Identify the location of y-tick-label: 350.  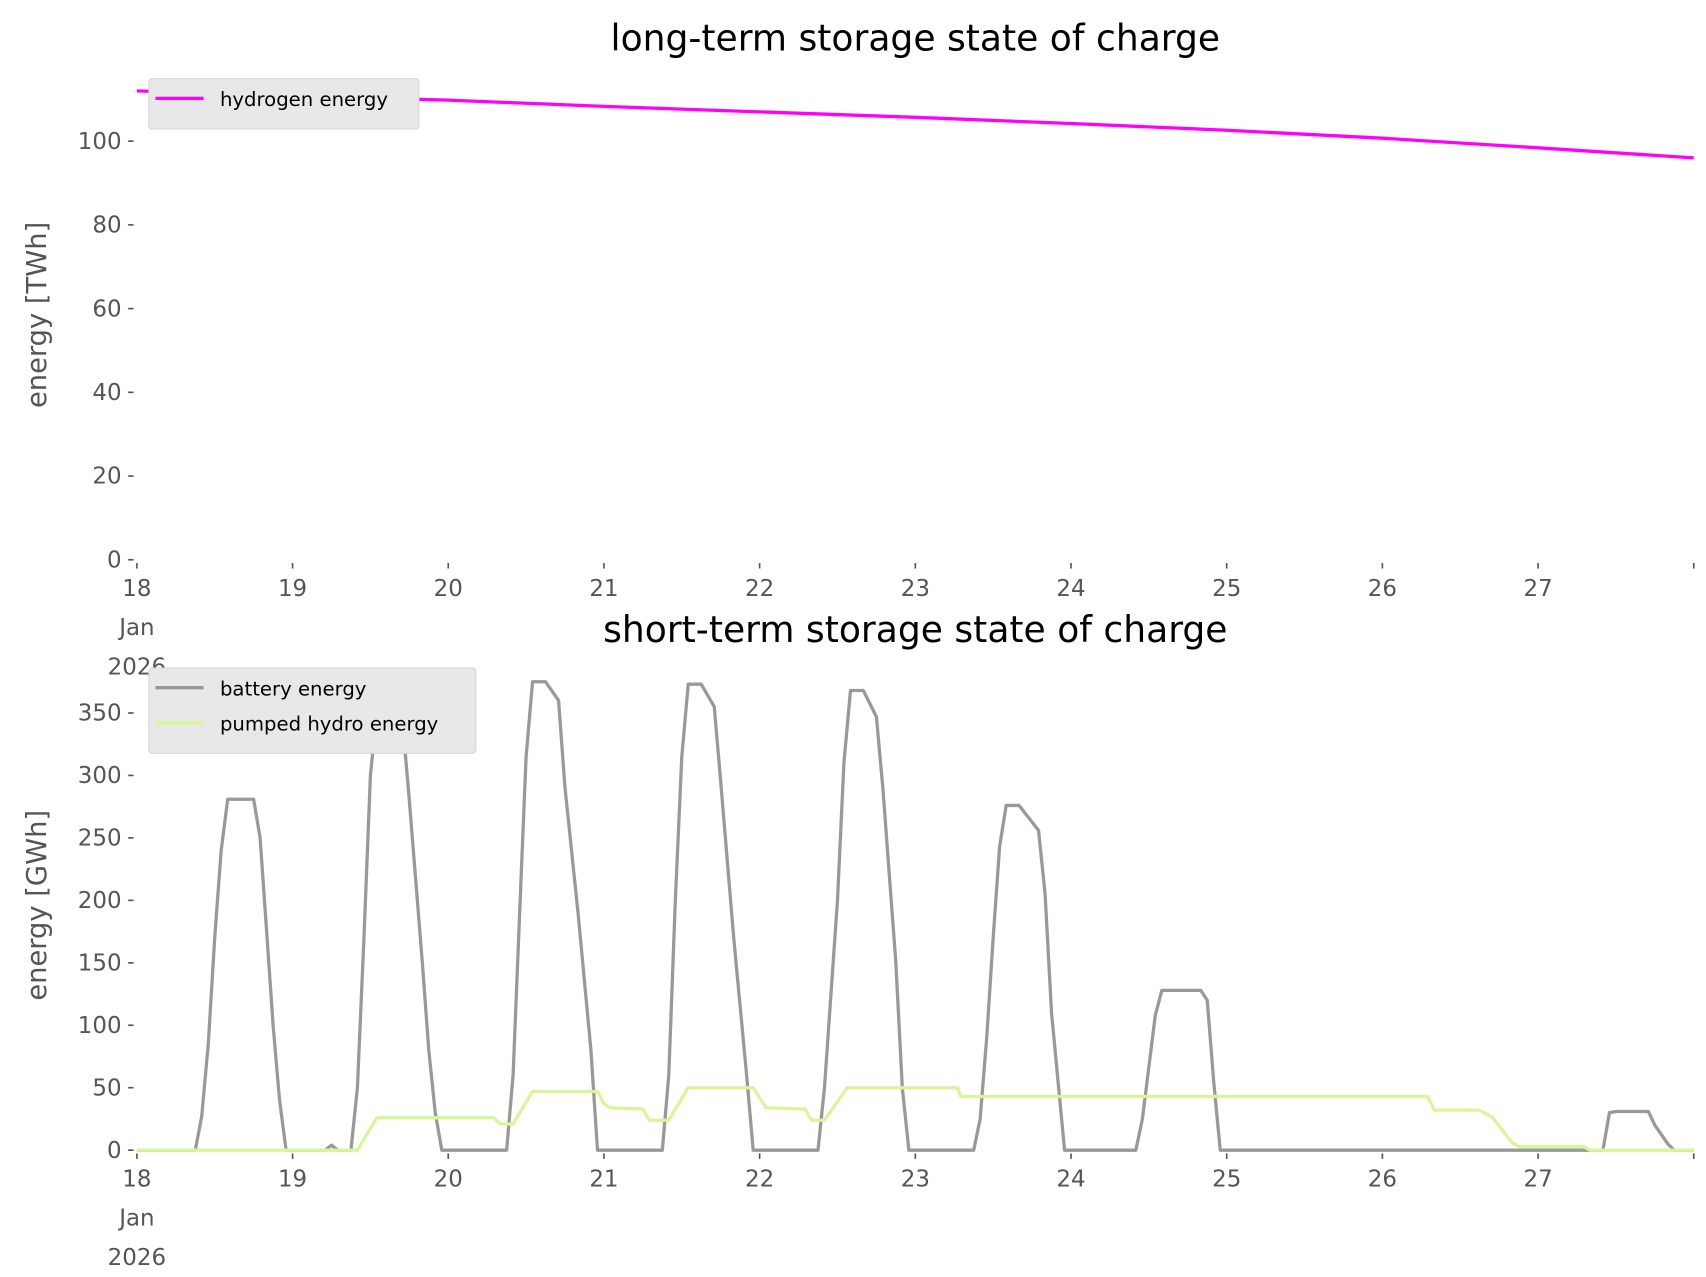
(100, 714).